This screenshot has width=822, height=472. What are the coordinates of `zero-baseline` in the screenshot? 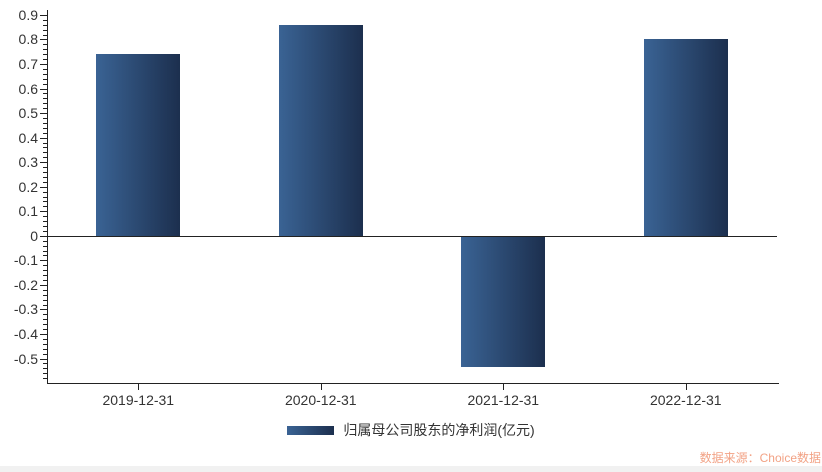 It's located at (412, 236).